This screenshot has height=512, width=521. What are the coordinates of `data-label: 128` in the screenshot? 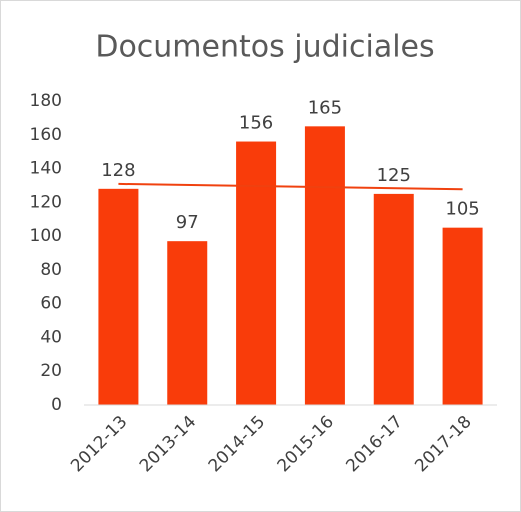 It's located at (118, 170).